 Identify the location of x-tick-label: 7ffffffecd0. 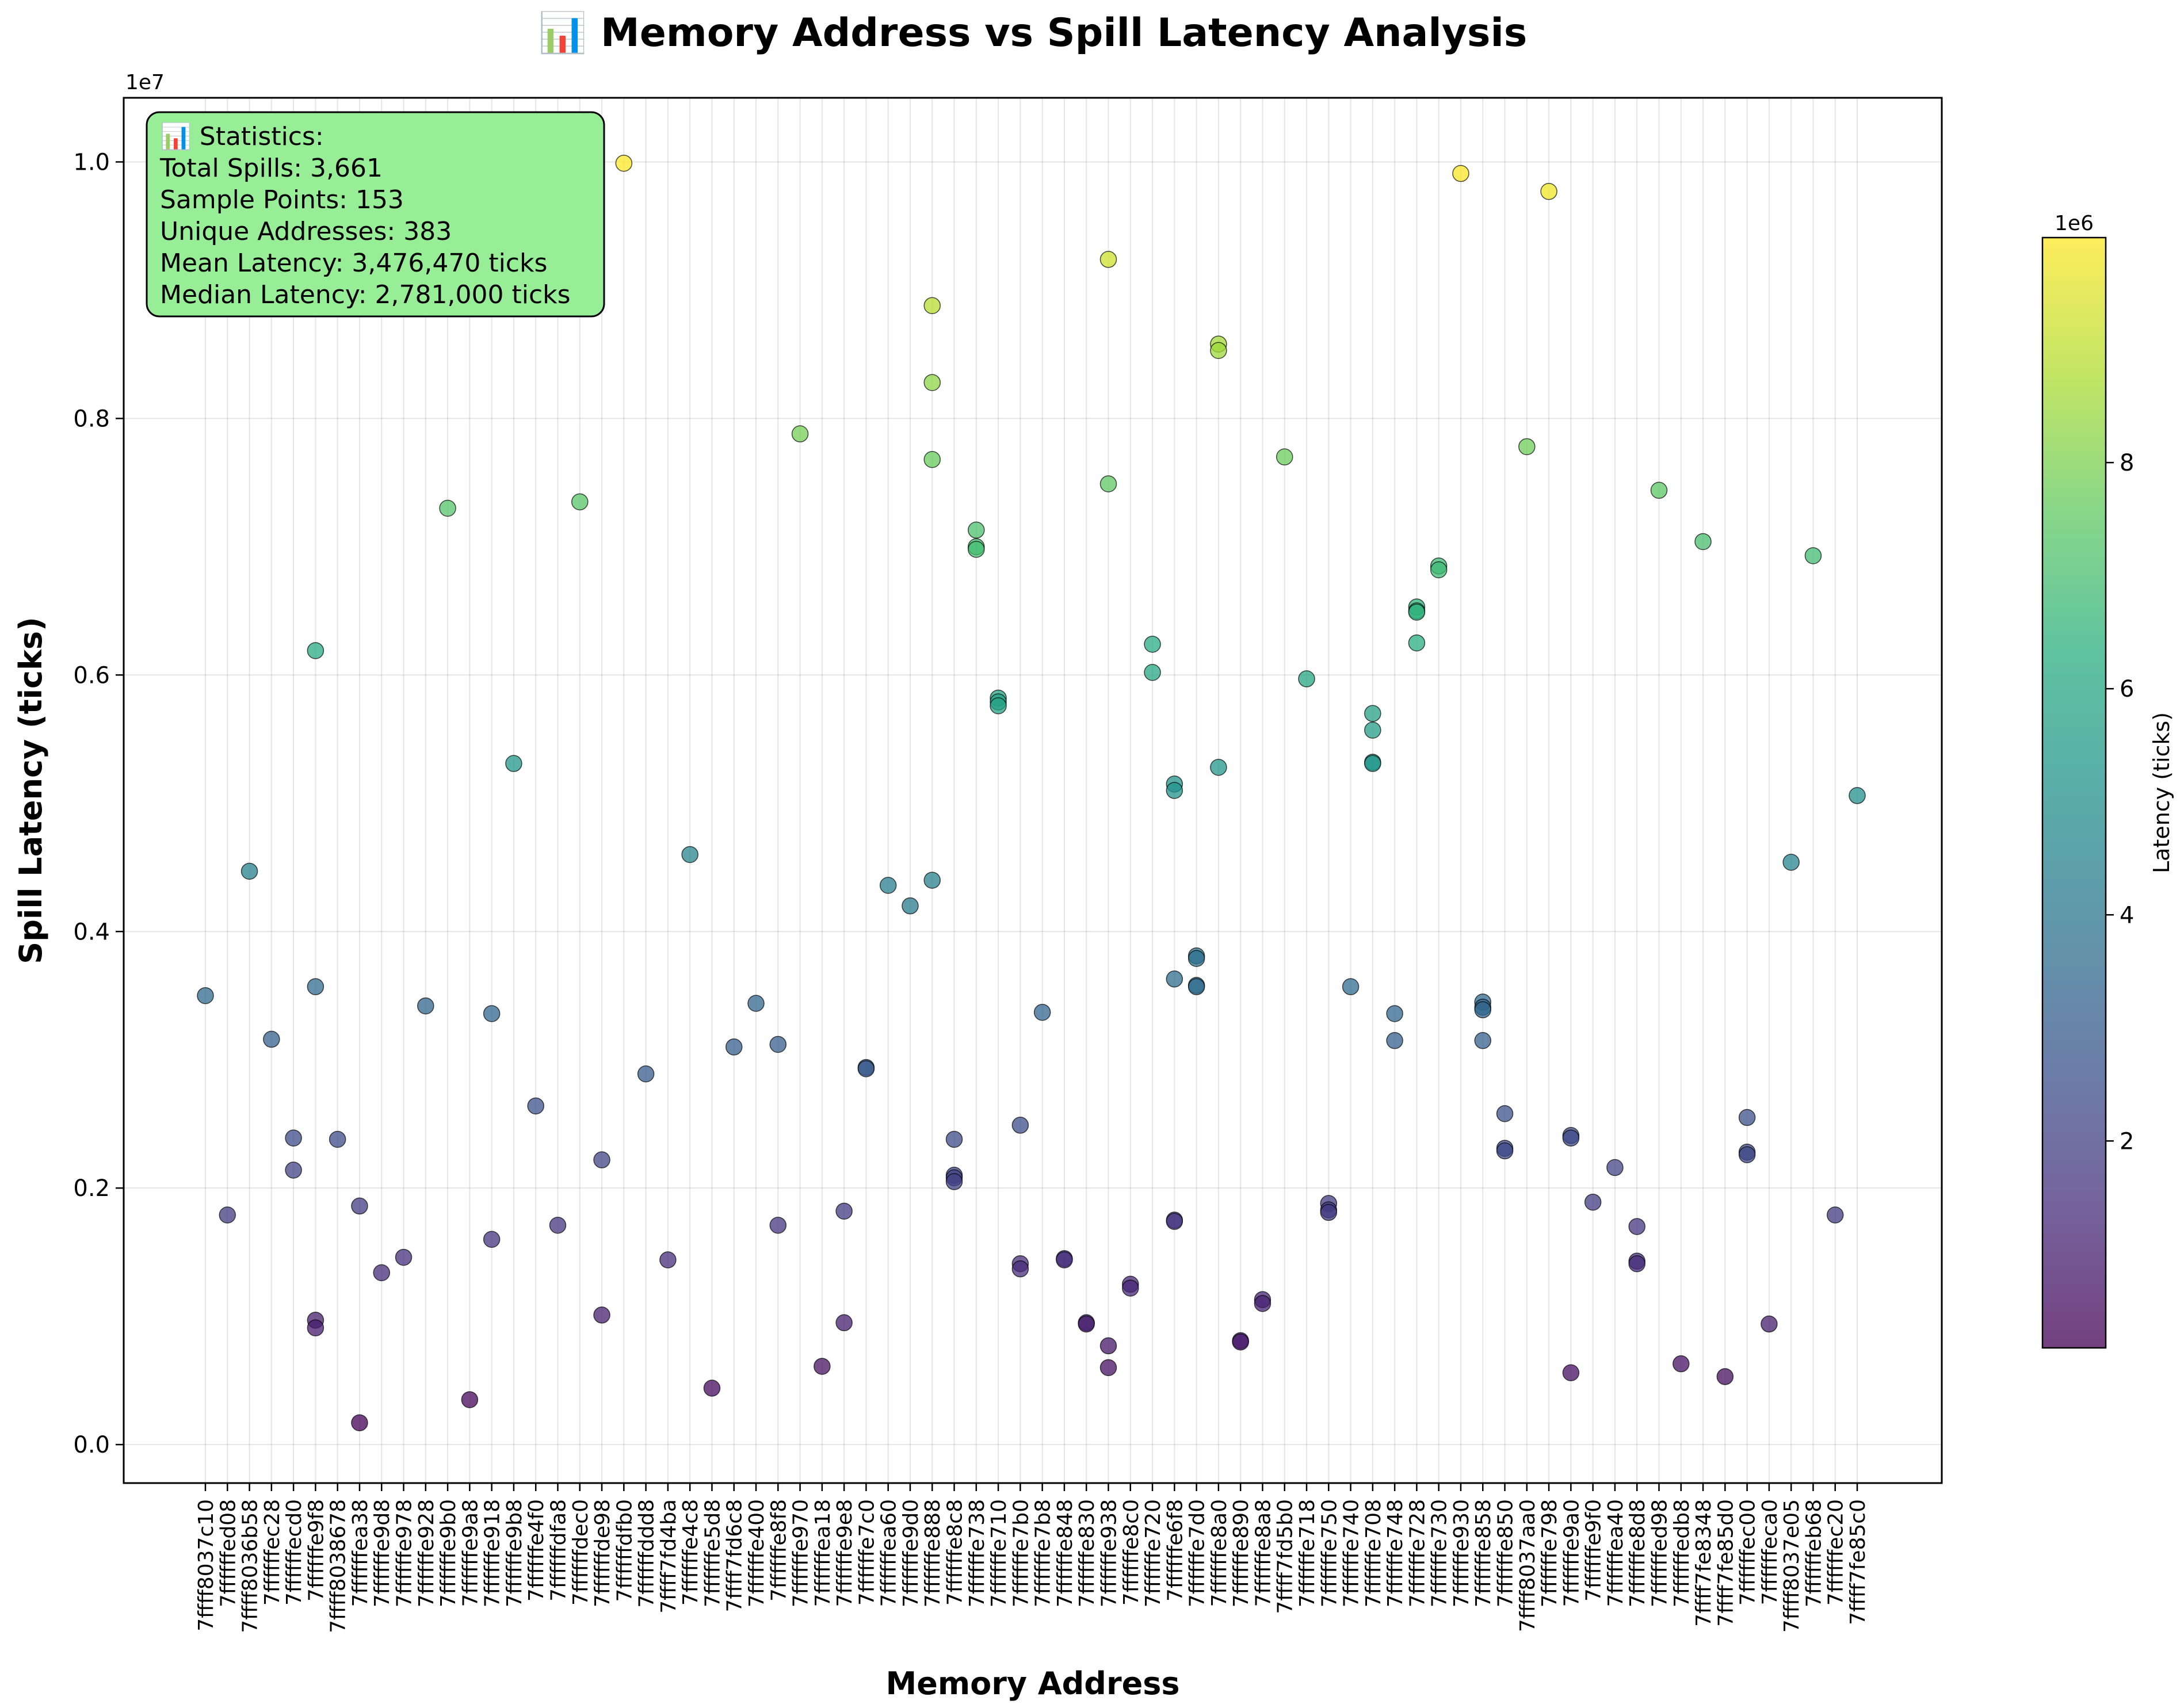
(294, 1553).